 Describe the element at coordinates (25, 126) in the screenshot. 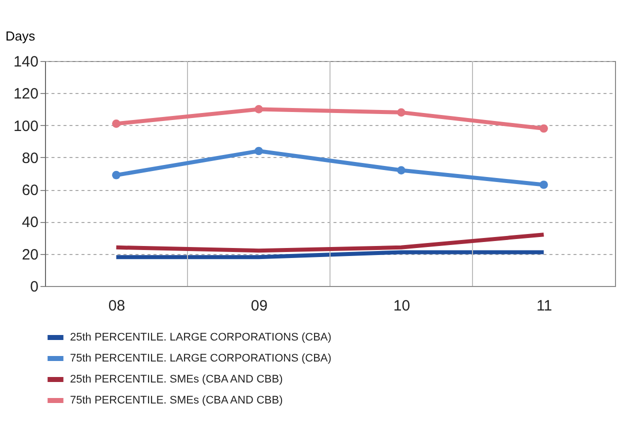

I see `y-tick-label: 100` at that location.